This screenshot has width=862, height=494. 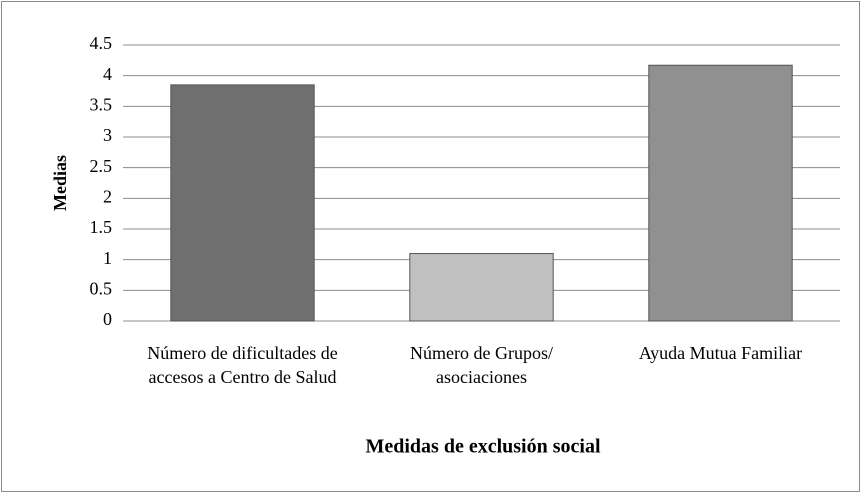 I want to click on x-axis-title: Medidas de exclusión social, so click(x=482, y=447).